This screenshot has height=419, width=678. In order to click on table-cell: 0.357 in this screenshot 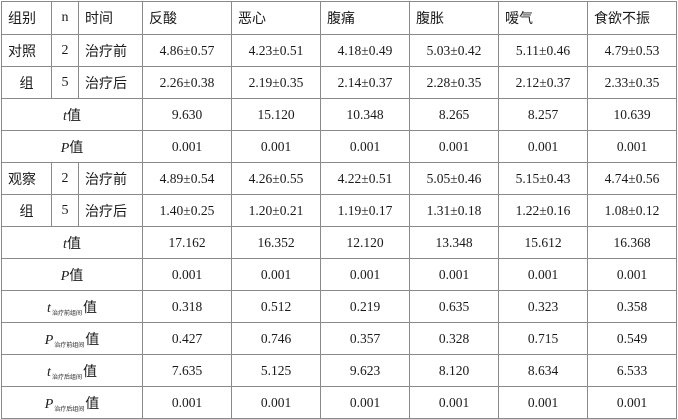, I will do `click(365, 338)`.